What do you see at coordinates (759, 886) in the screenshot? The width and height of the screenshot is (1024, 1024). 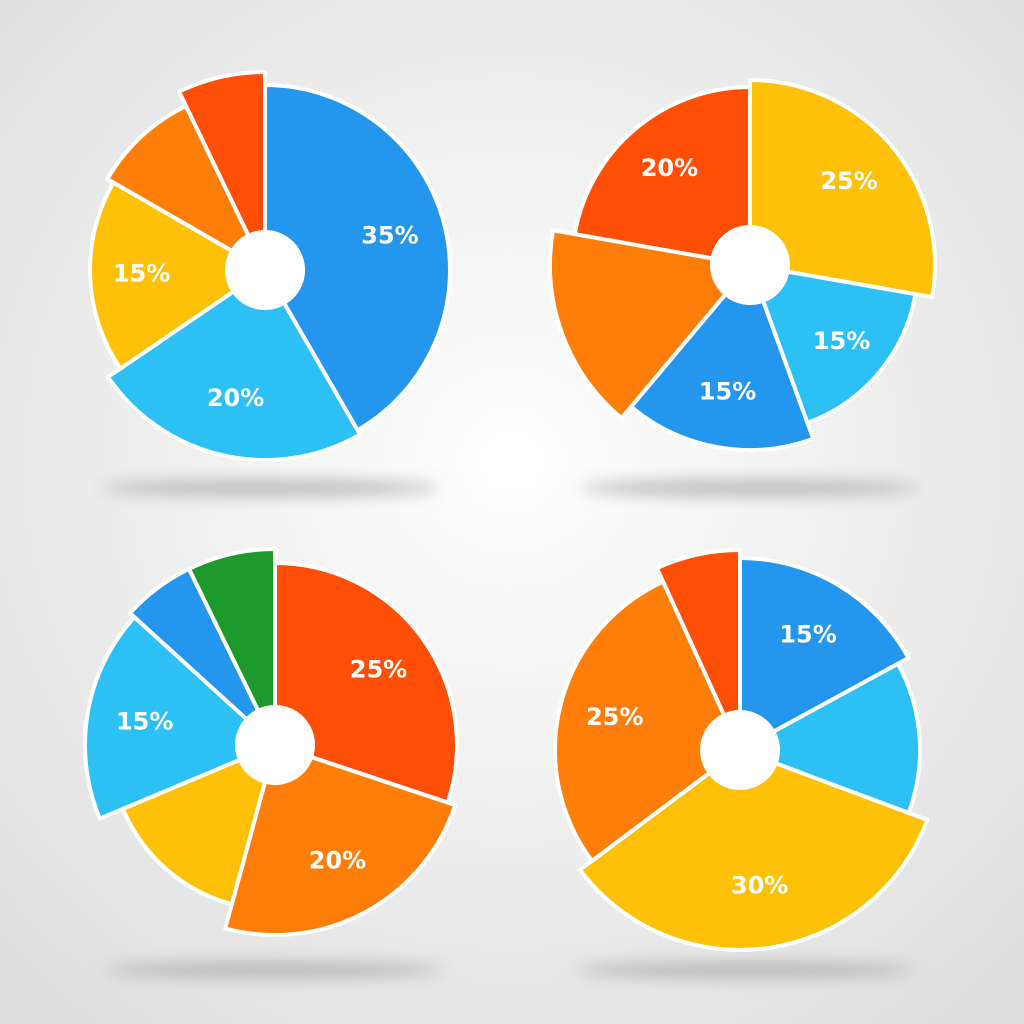 I see `slice-label: 30%` at bounding box center [759, 886].